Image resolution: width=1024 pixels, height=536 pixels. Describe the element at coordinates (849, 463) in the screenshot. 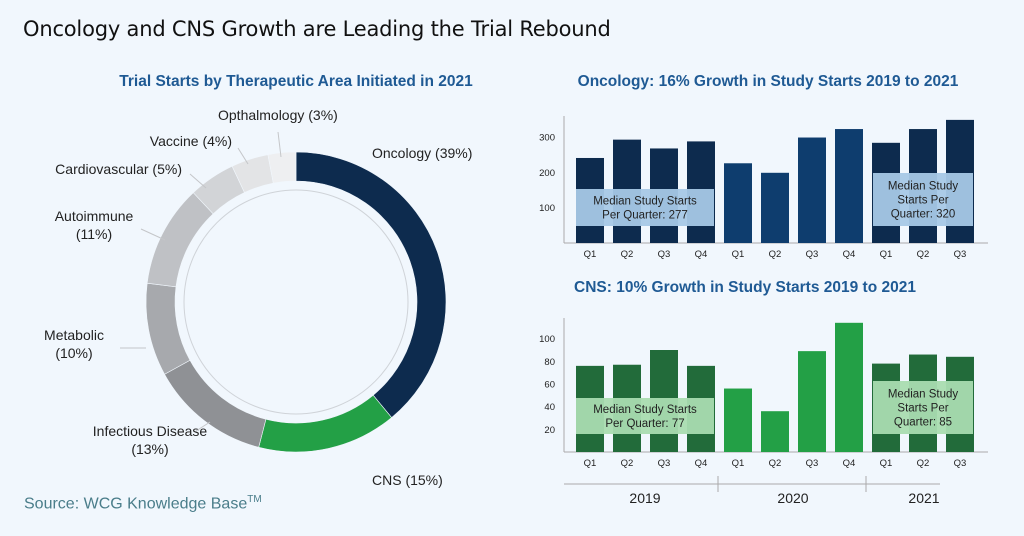

I see `cns-quarter-label-7: Q4` at that location.